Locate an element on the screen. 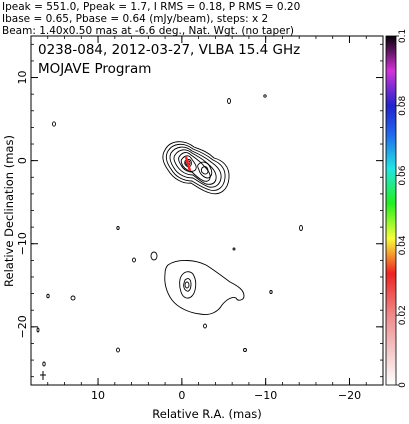 Image resolution: width=409 pixels, height=424 pixels. x-tick-label: −10 is located at coordinates (265, 395).